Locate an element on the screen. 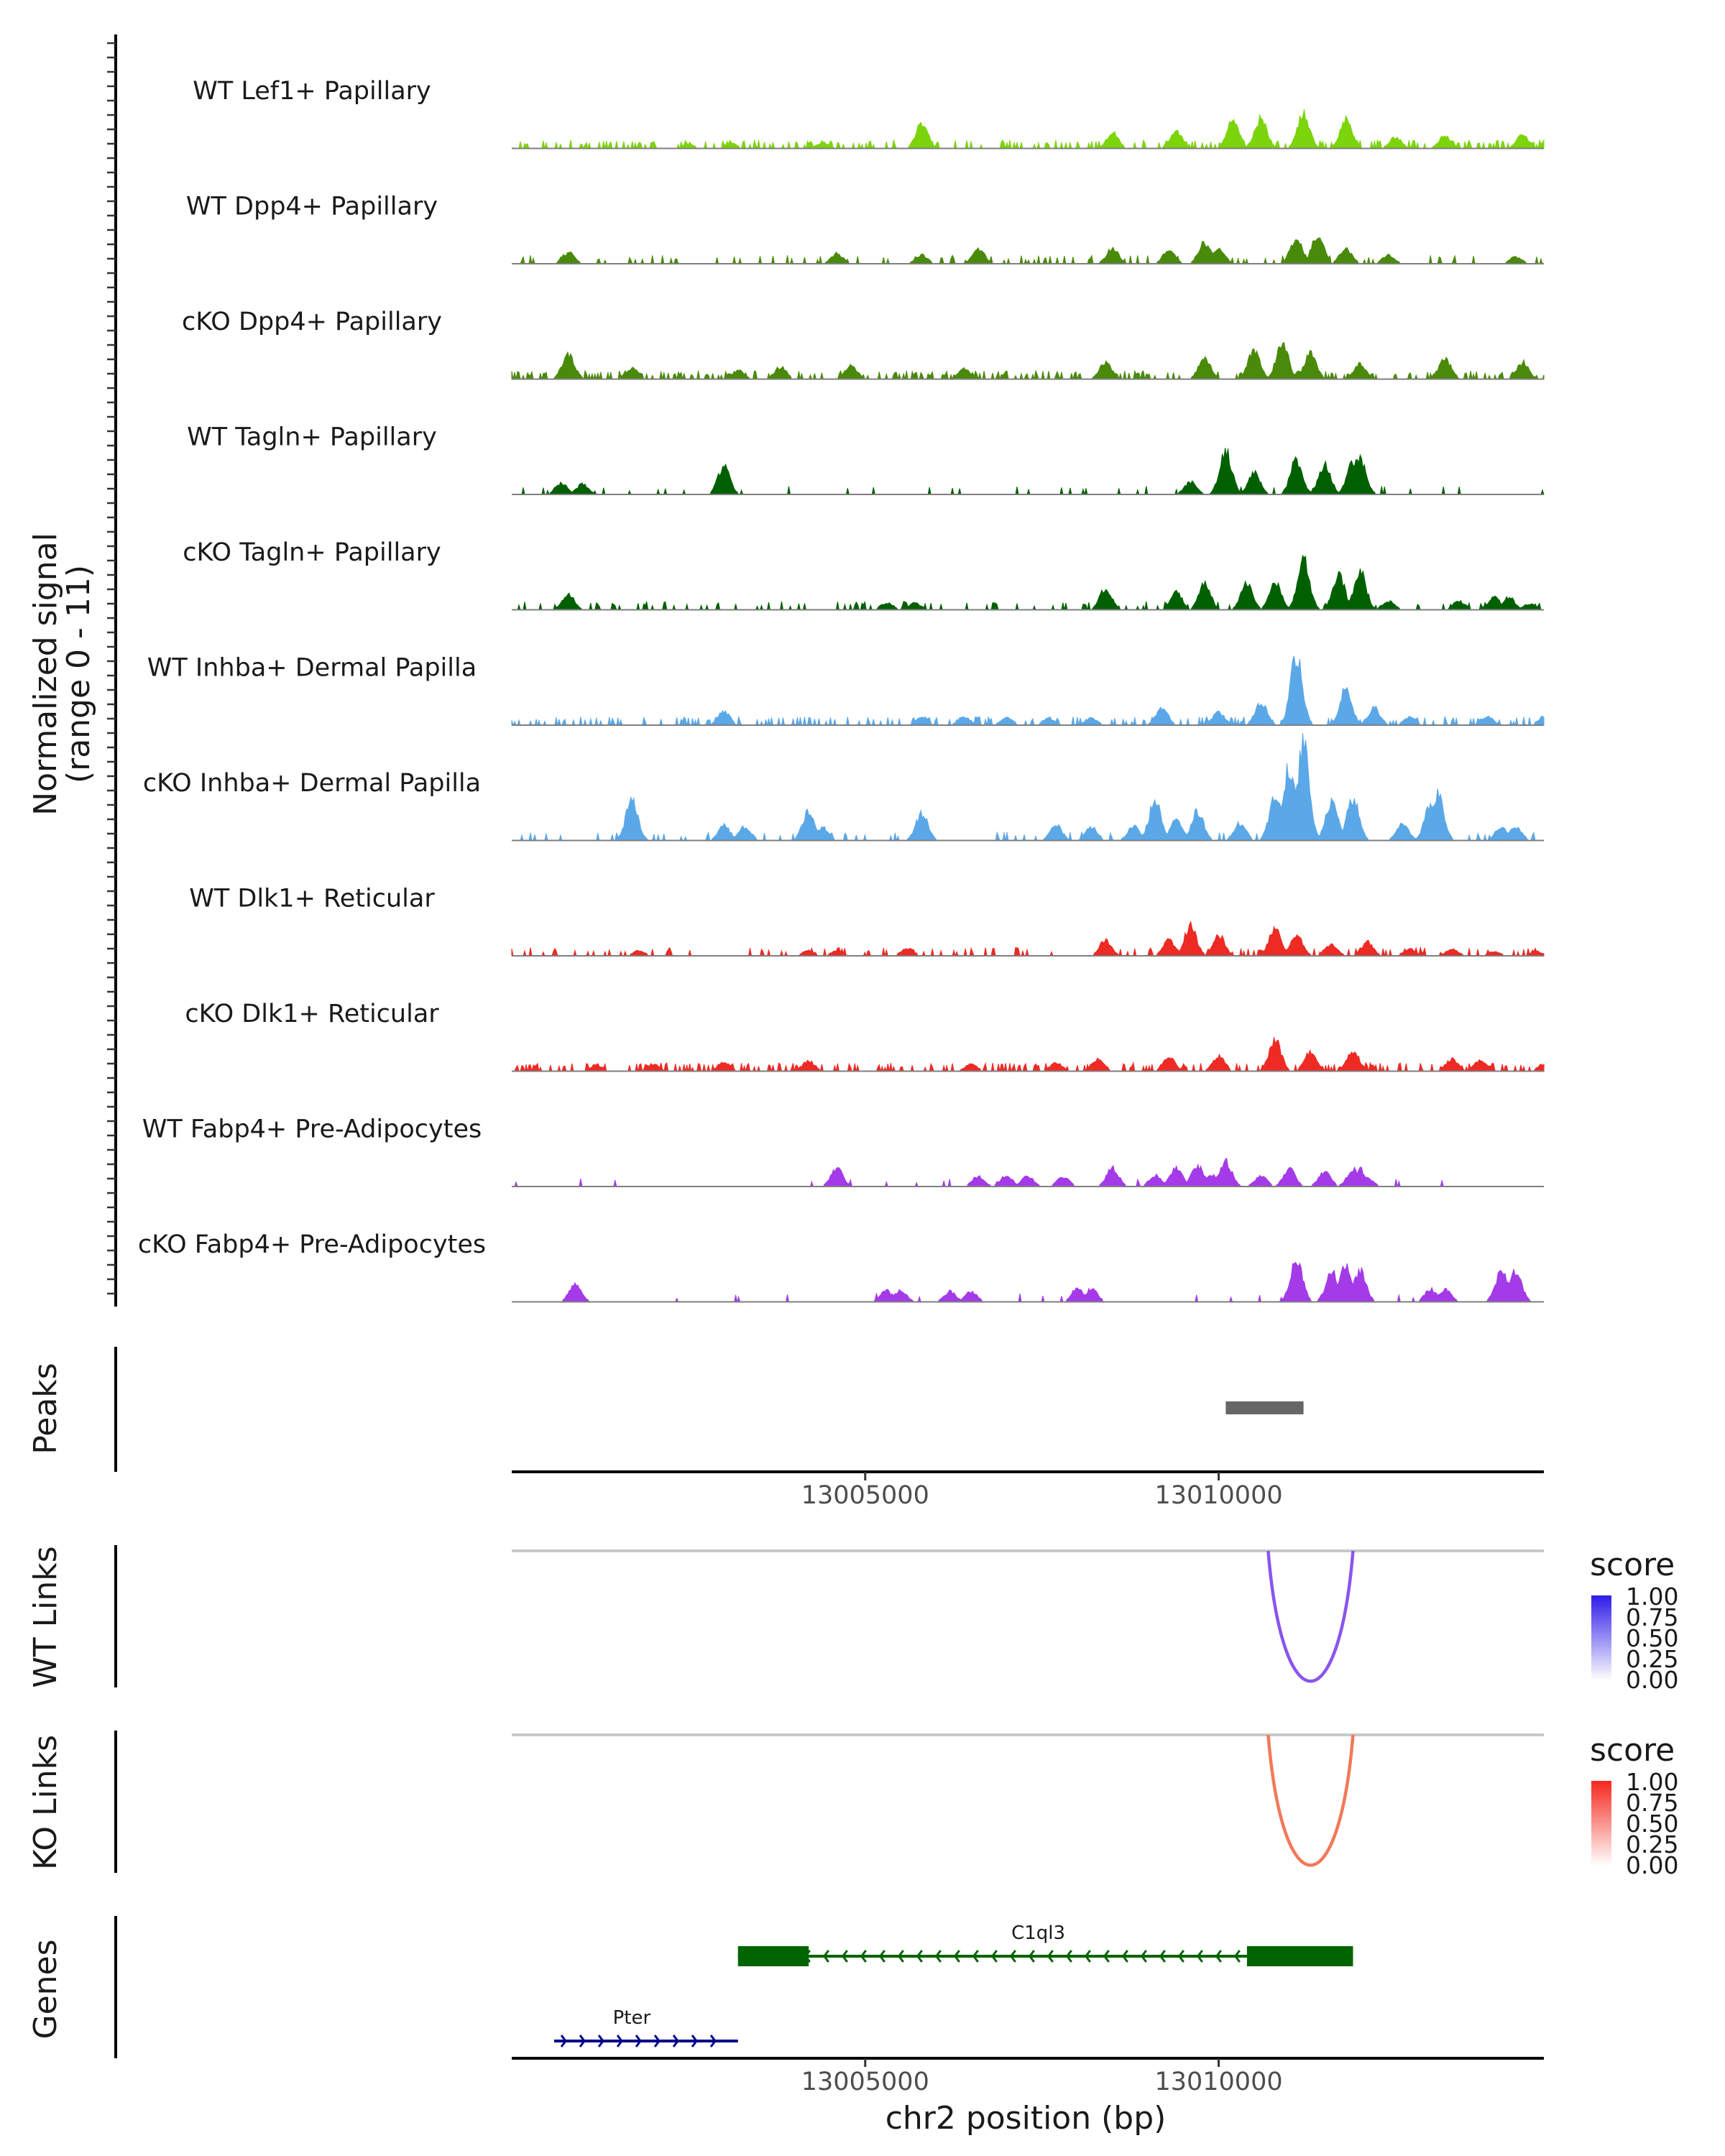 This screenshot has height=2156, width=1725. wt-score-legend: score 1.00 0.75 0.50 0.25 0.00 is located at coordinates (1634, 1620).